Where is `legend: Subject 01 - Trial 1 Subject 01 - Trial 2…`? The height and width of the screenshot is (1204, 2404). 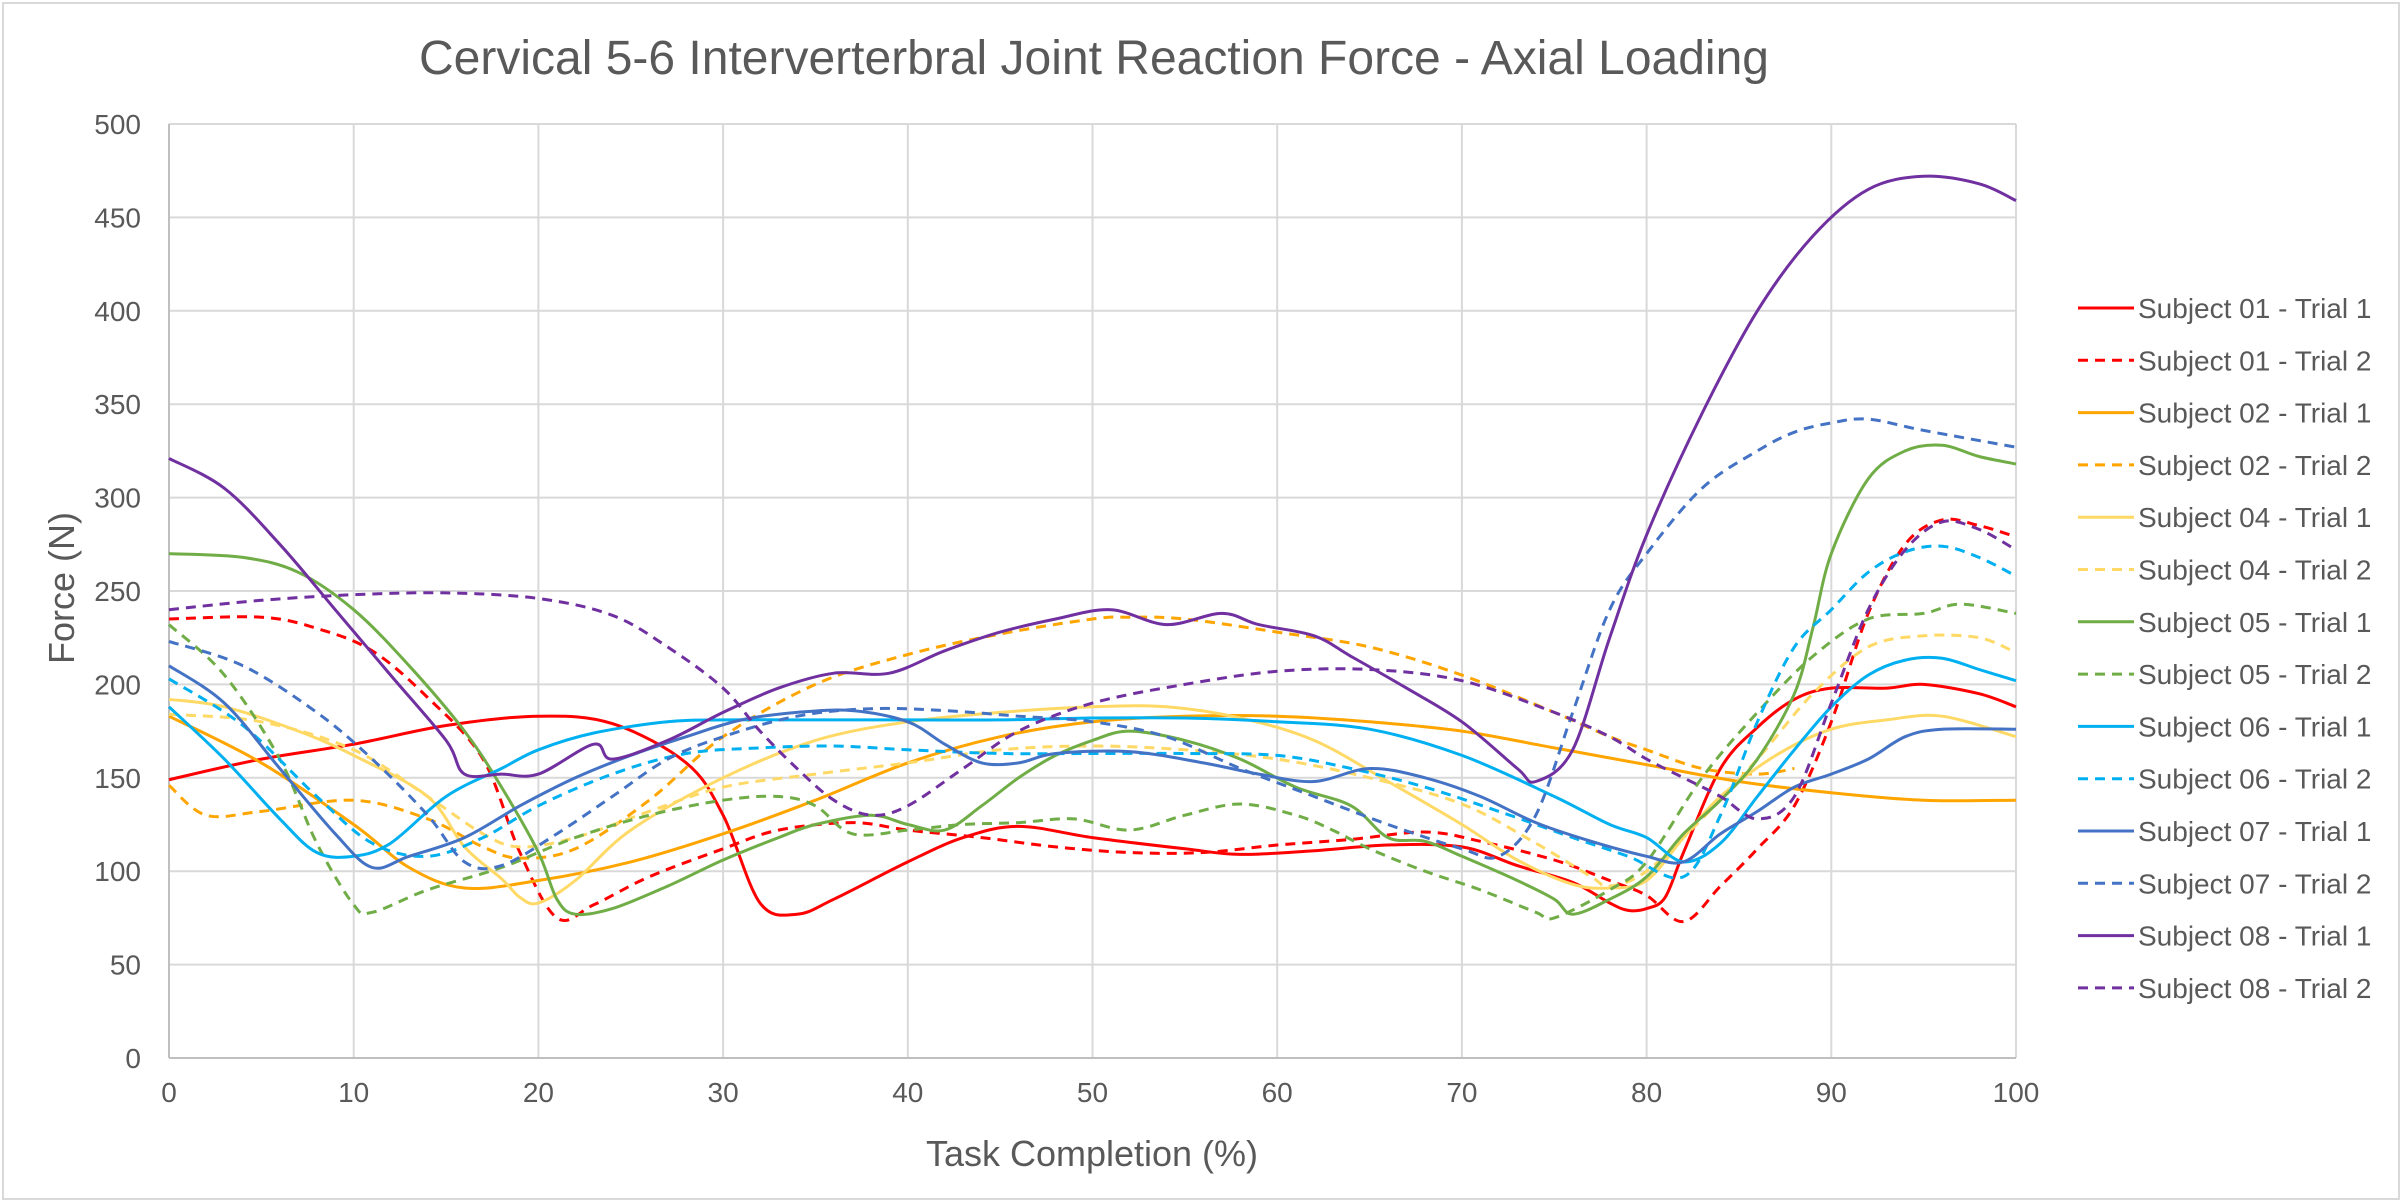
legend: Subject 01 - Trial 1 Subject 01 - Trial 2… is located at coordinates (2224, 648).